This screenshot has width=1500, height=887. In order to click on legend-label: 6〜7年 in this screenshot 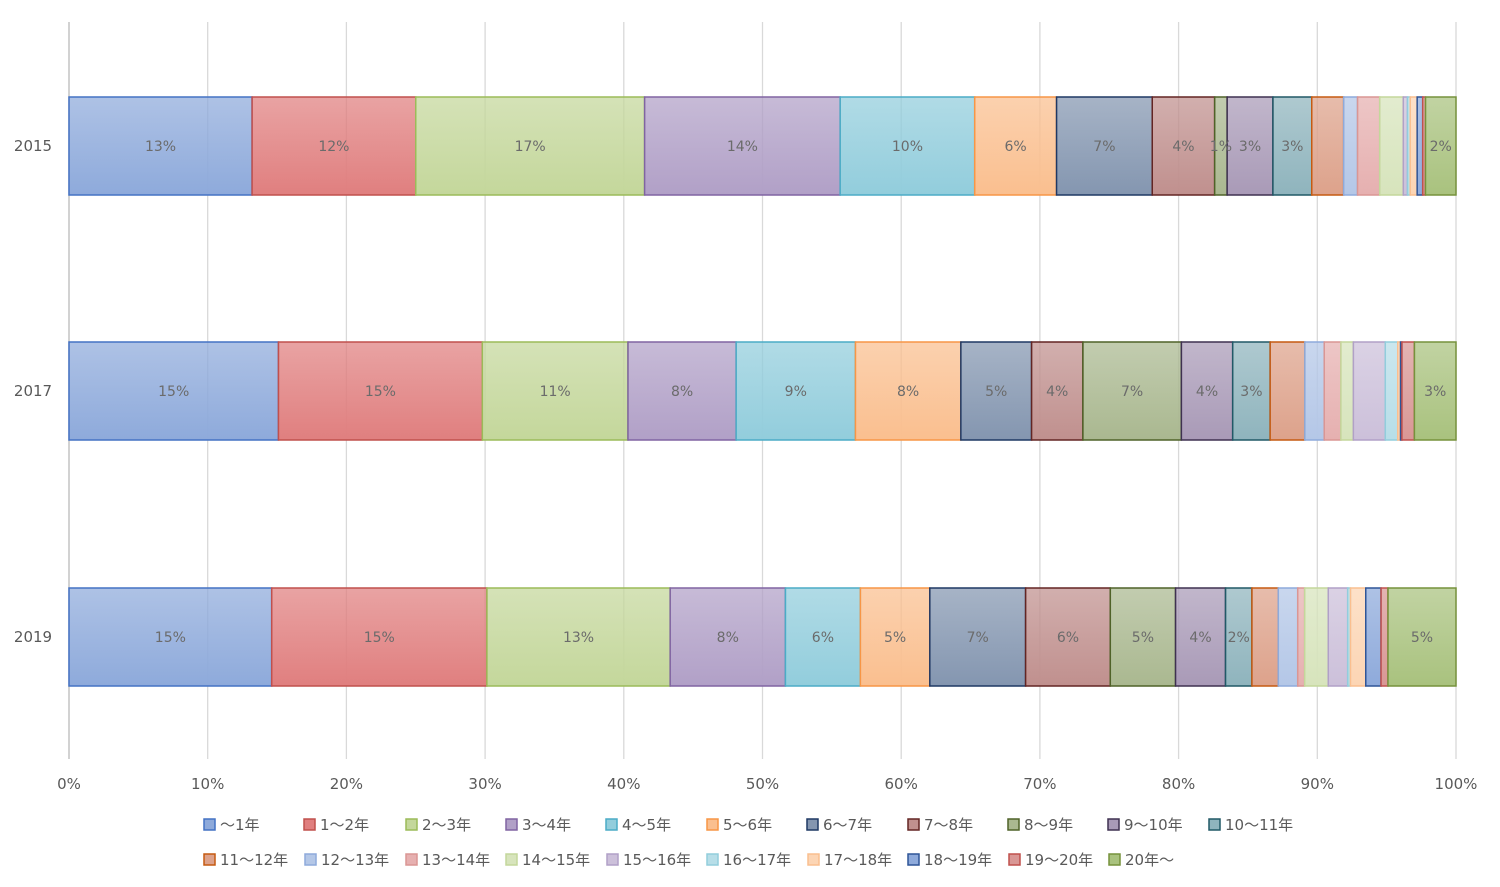, I will do `click(847, 825)`.